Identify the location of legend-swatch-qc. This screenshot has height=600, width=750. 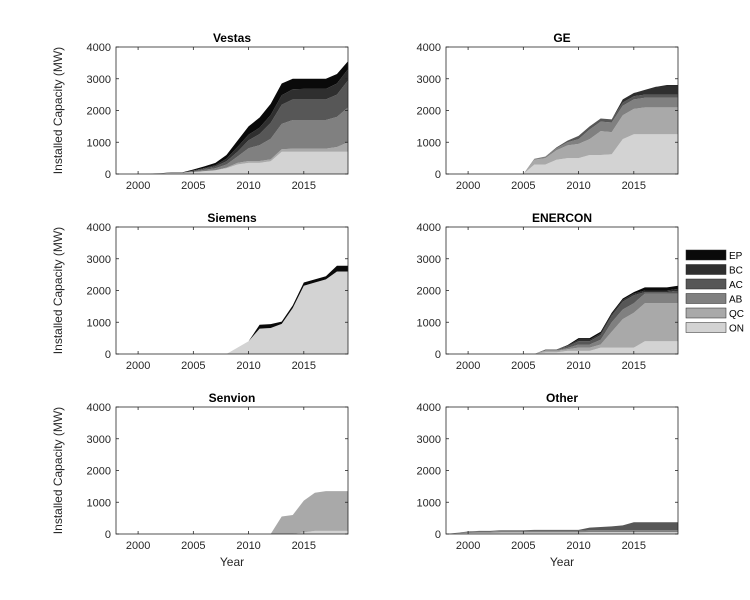
(706, 313).